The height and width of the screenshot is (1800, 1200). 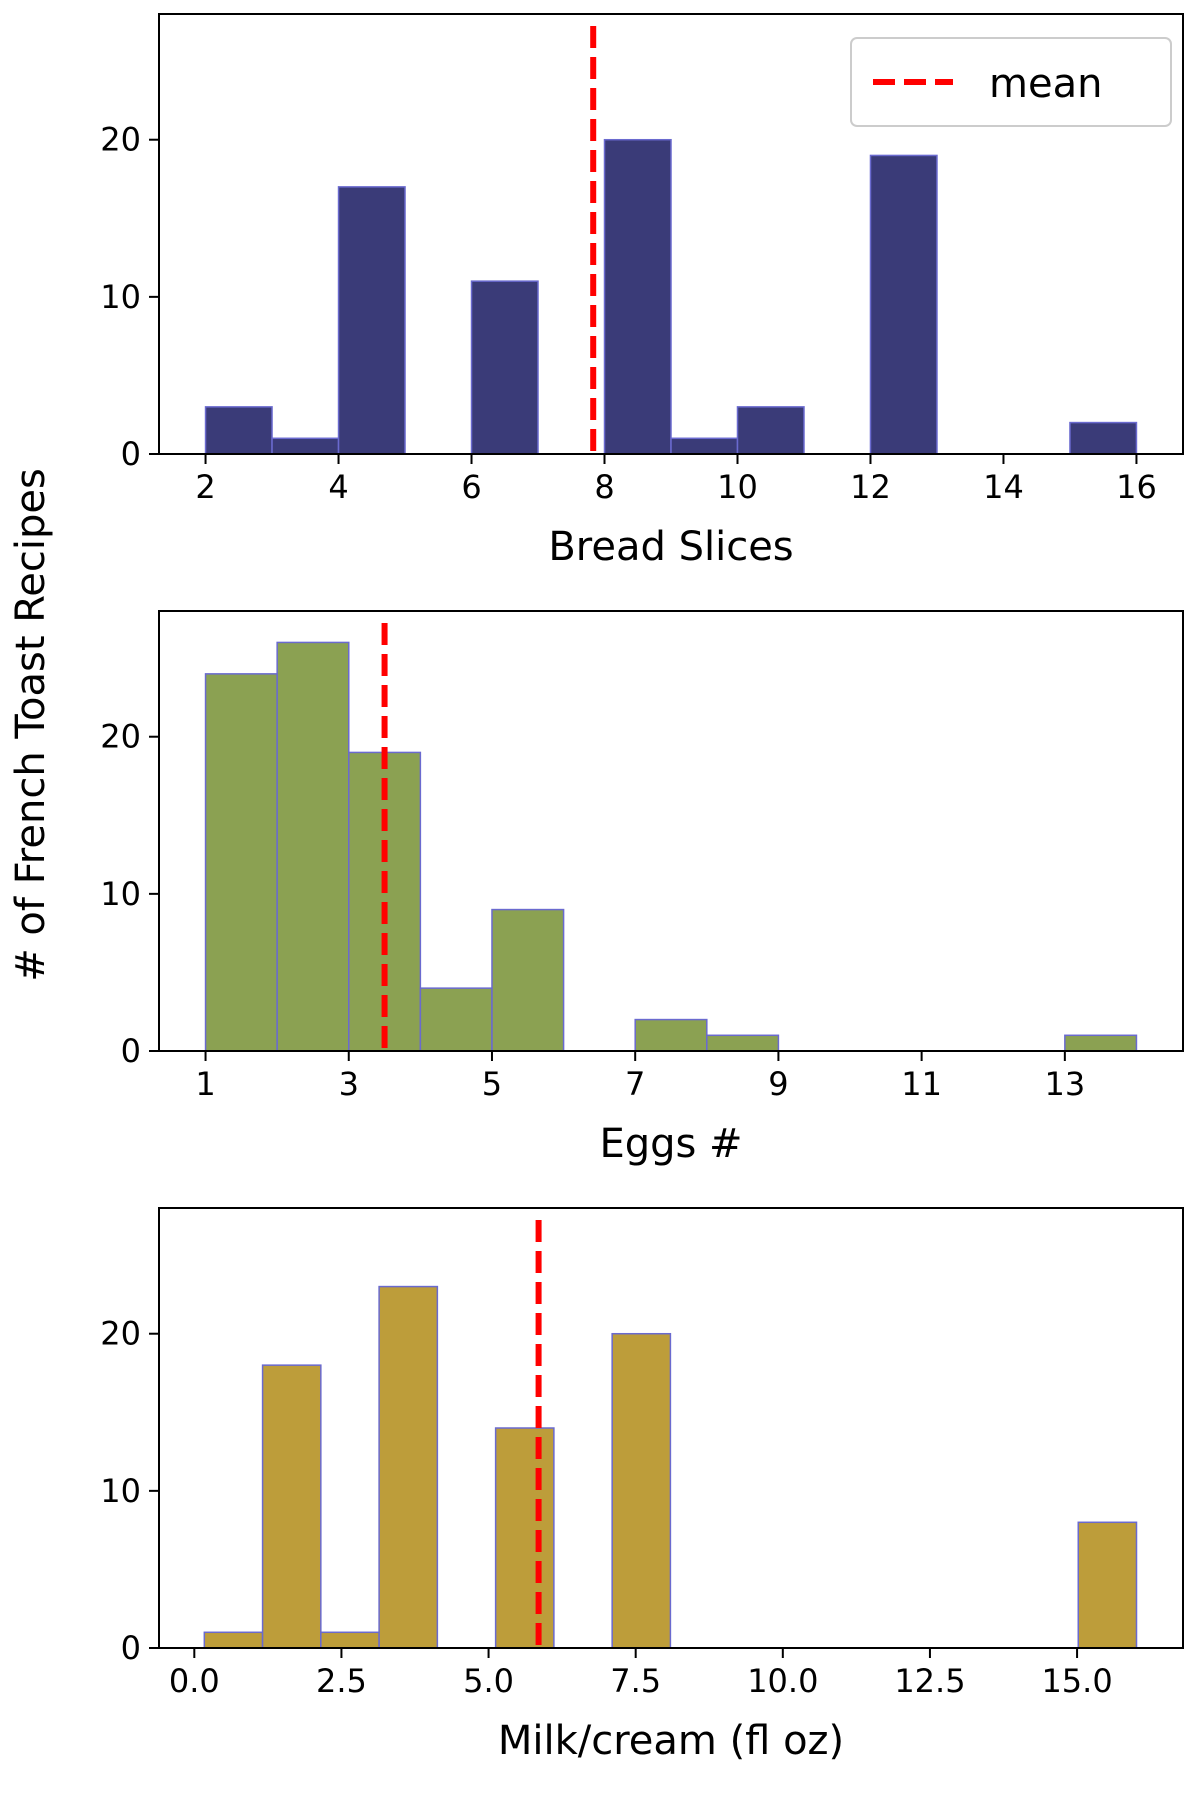 I want to click on milk-cream-x-tick-label: 10.0, so click(x=782, y=1681).